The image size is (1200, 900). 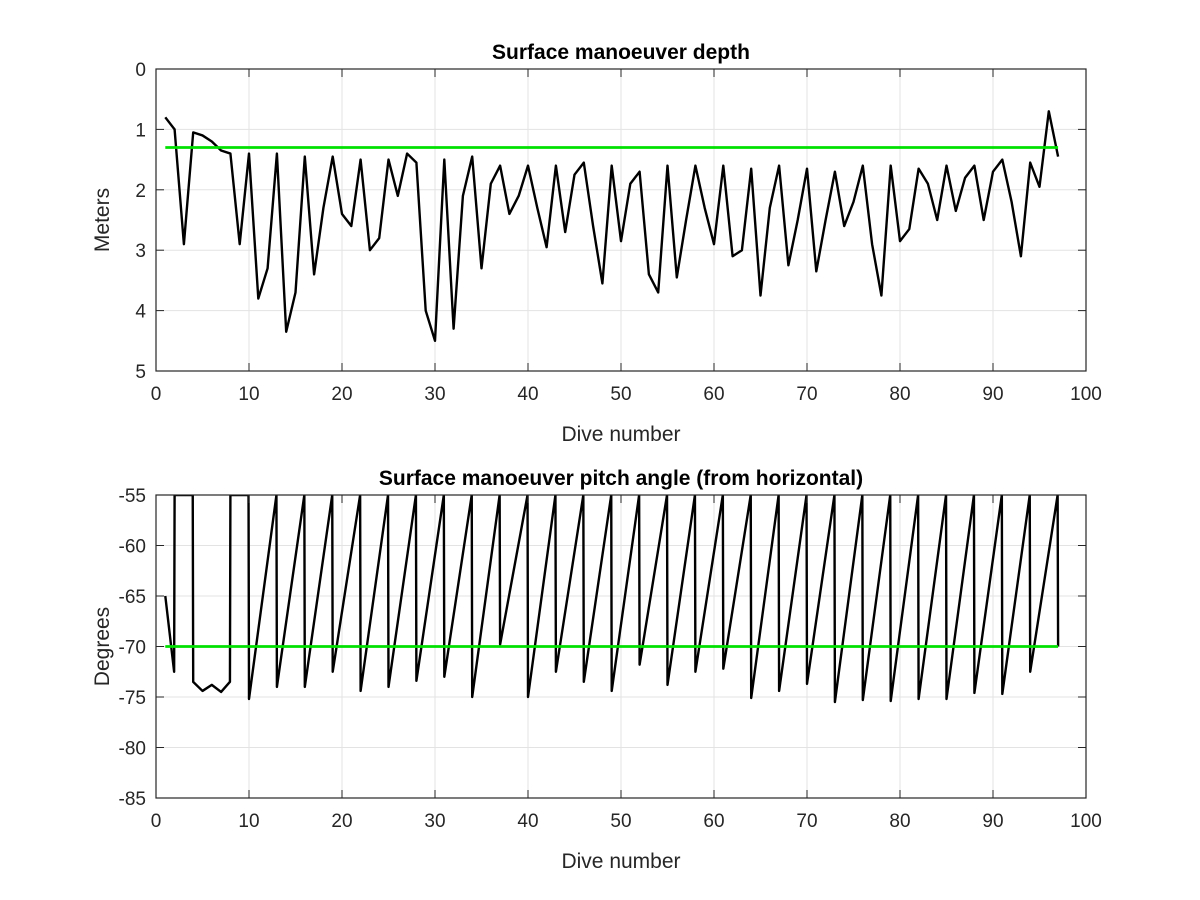 What do you see at coordinates (140, 70) in the screenshot?
I see `depth-chart-ytick-label: 0` at bounding box center [140, 70].